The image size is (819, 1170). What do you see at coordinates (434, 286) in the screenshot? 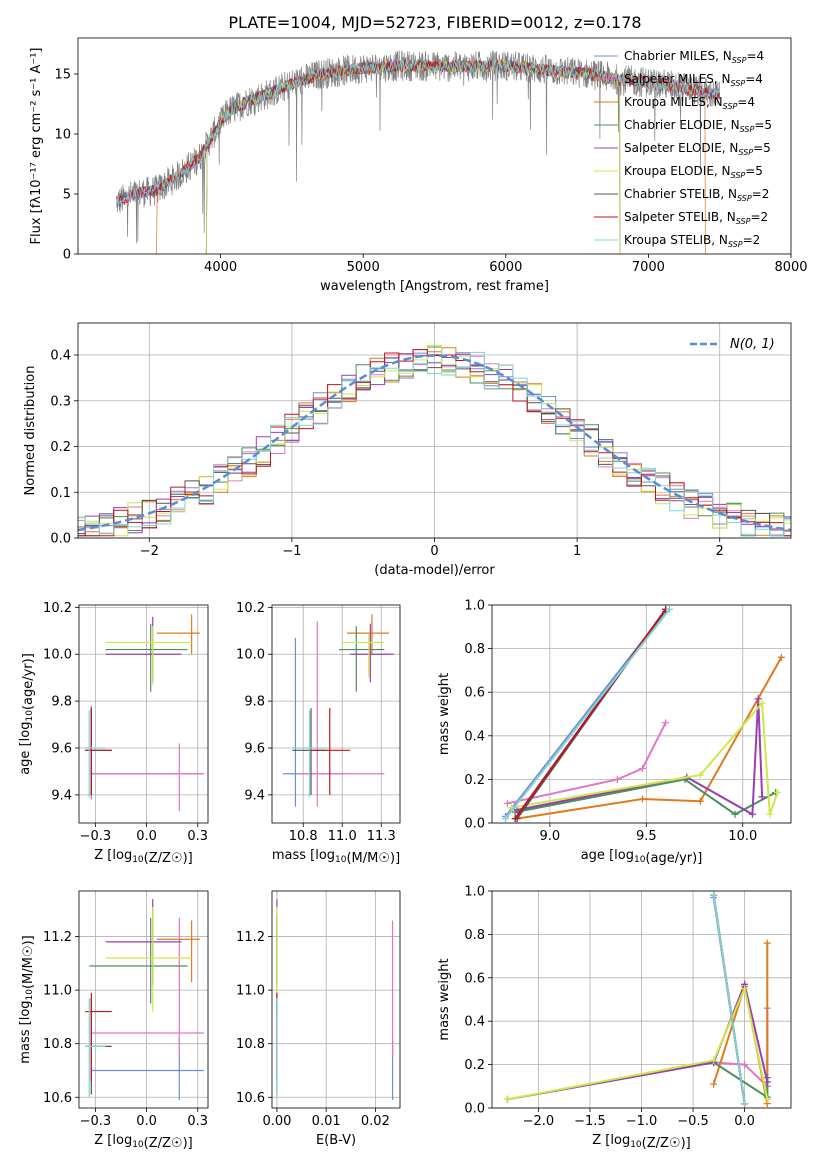
I see `x-axis-label: wavelength [Angstrom, rest frame]` at bounding box center [434, 286].